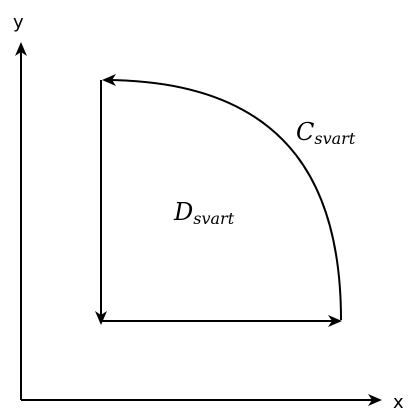 This screenshot has height=420, width=420. What do you see at coordinates (305, 132) in the screenshot?
I see `curve-label-main: C` at bounding box center [305, 132].